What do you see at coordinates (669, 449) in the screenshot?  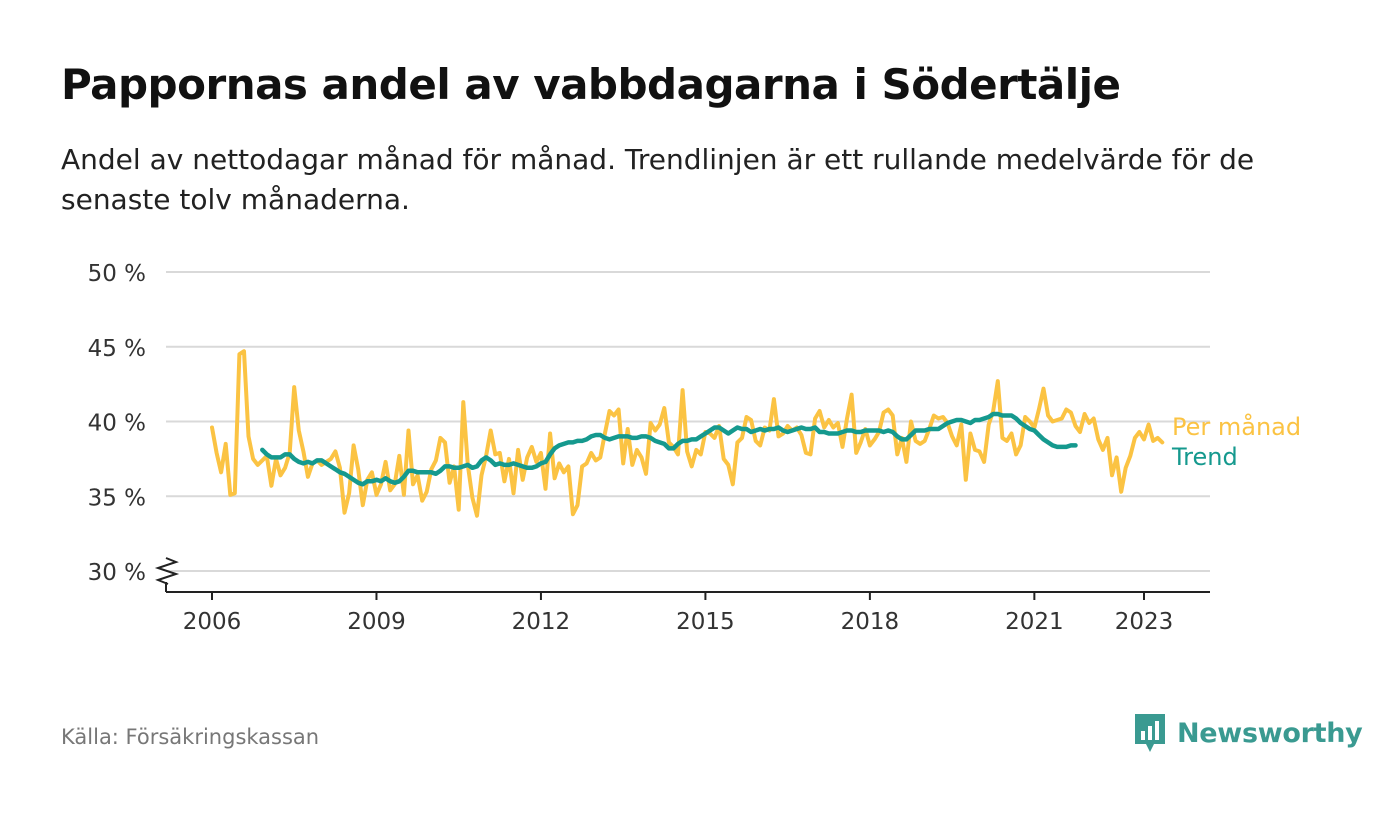 I see `series-line-trend` at bounding box center [669, 449].